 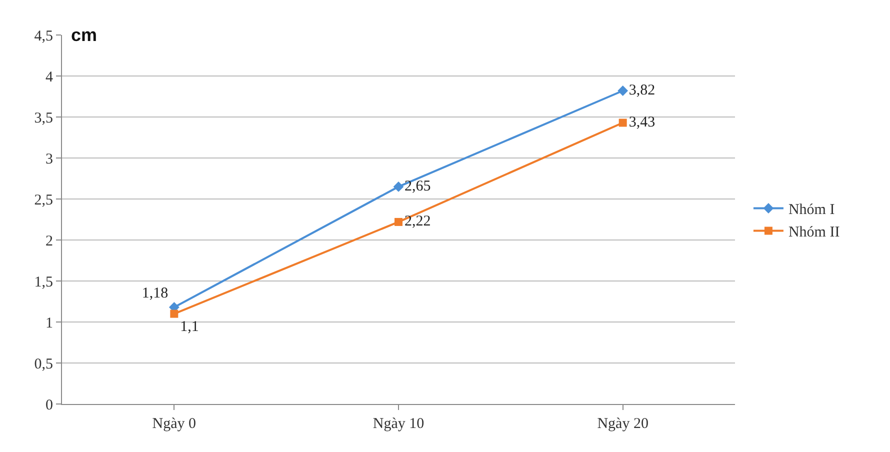 I want to click on legend-label: Nhóm I, so click(x=811, y=210).